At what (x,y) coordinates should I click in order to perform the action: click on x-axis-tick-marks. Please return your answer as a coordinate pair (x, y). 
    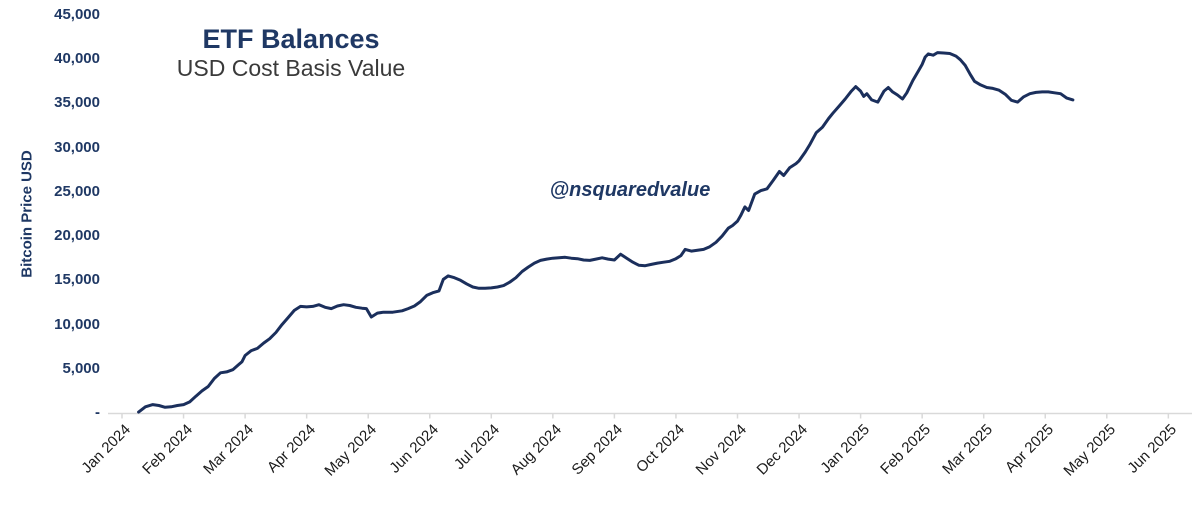
    Looking at the image, I should click on (645, 416).